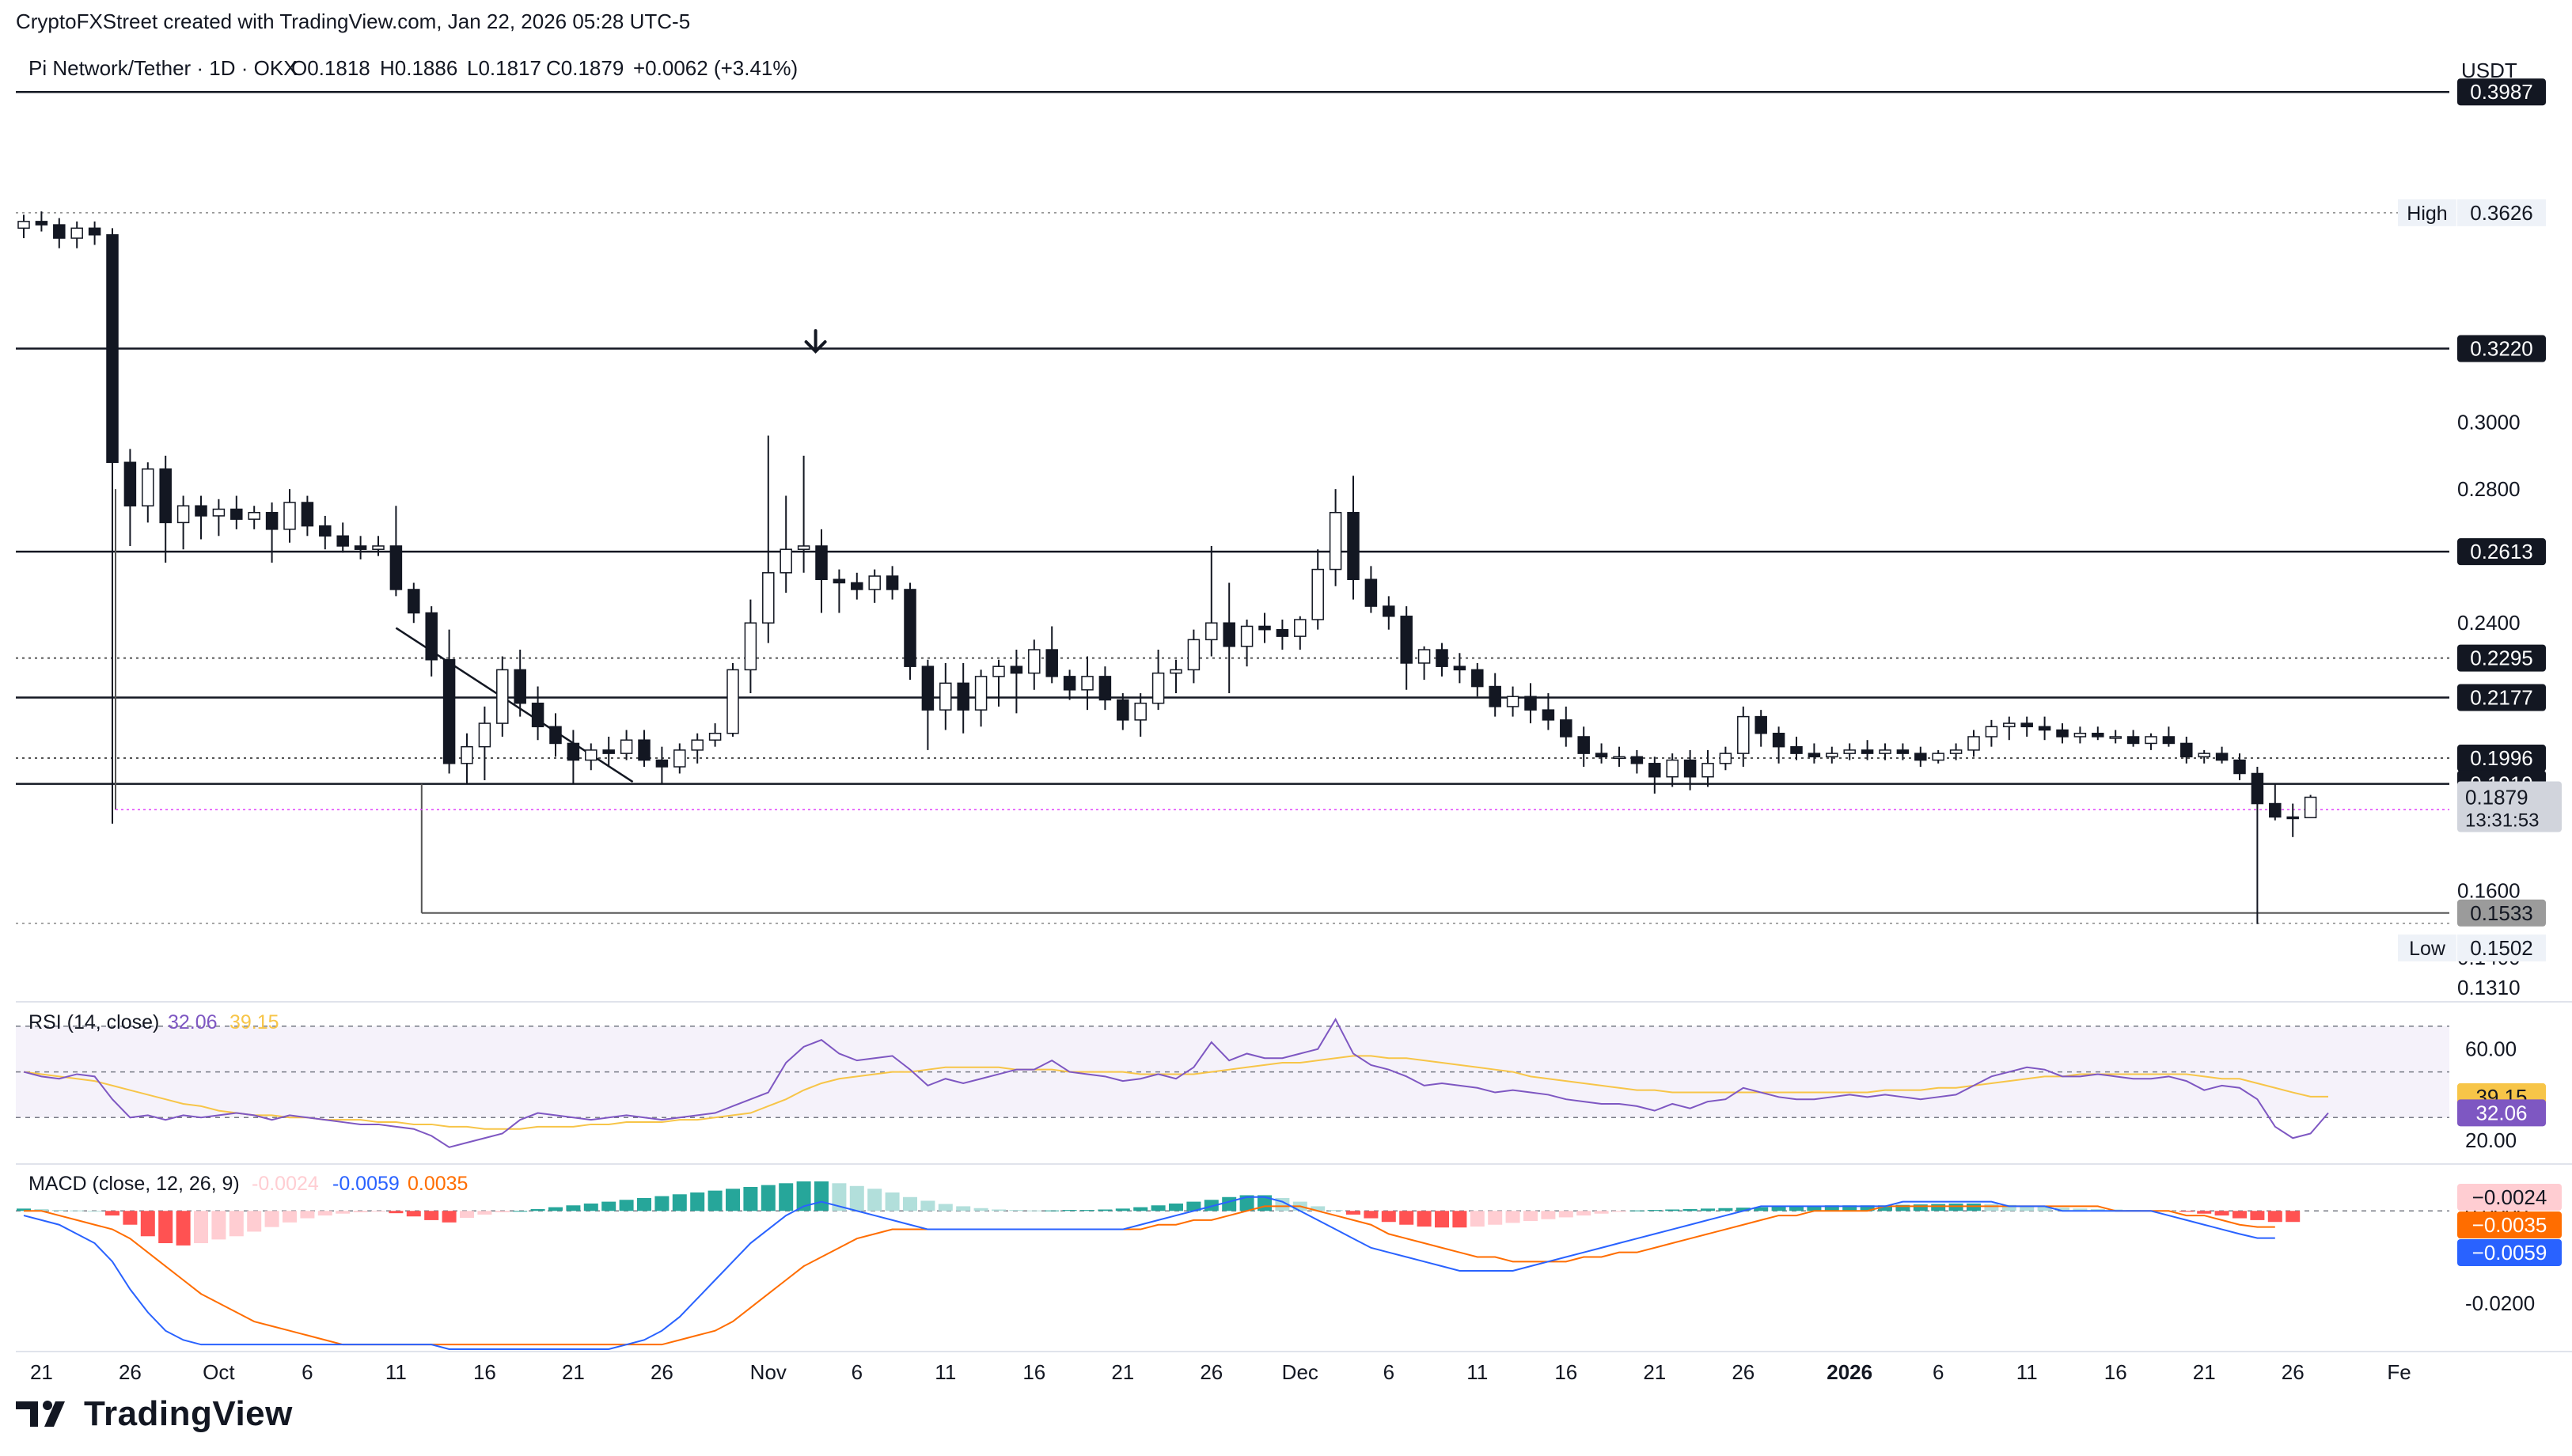  What do you see at coordinates (815, 341) in the screenshot?
I see `down-arrow-icon` at bounding box center [815, 341].